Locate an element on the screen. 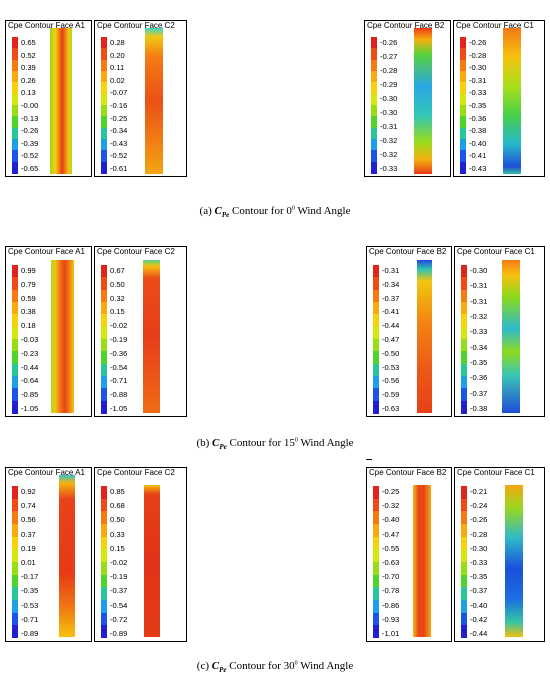 This screenshot has width=550, height=680. colorbar-tick-label: -0.64 is located at coordinates (30, 381).